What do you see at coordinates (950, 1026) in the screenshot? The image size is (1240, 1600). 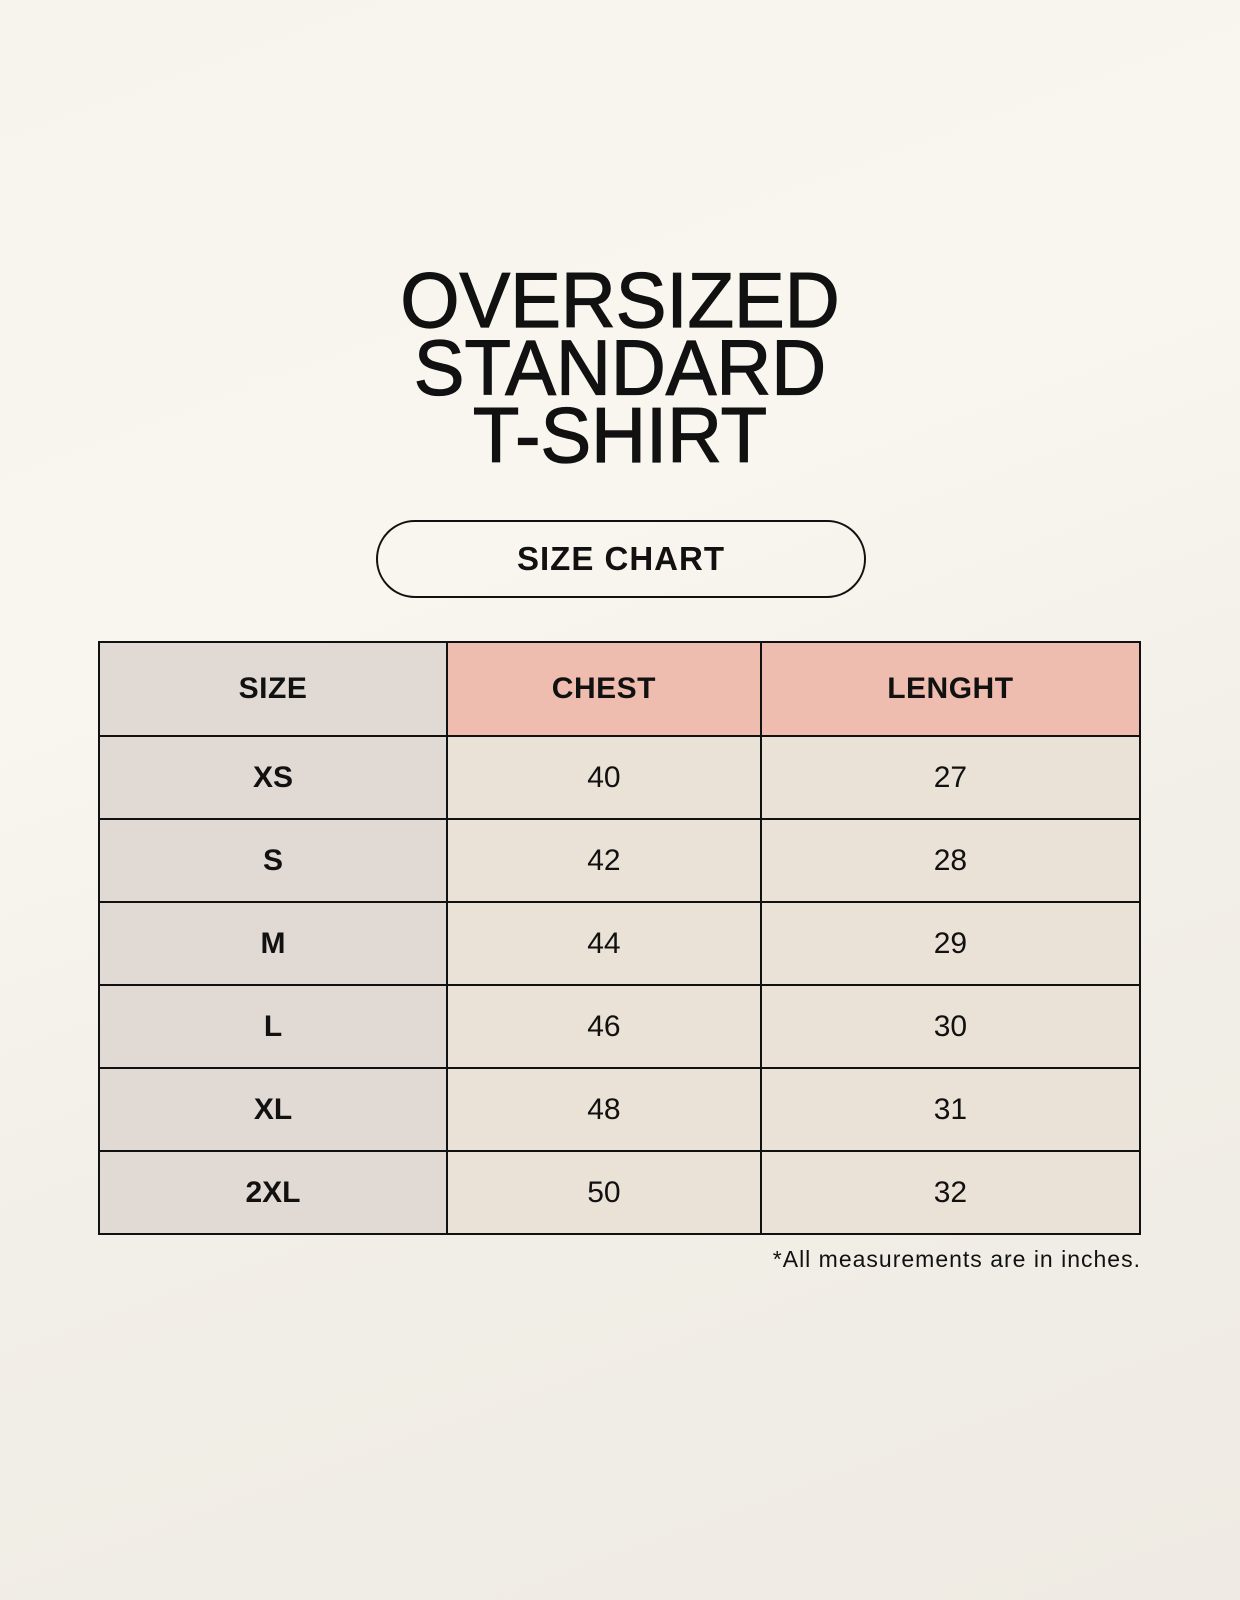 I see `length-cell: 30` at bounding box center [950, 1026].